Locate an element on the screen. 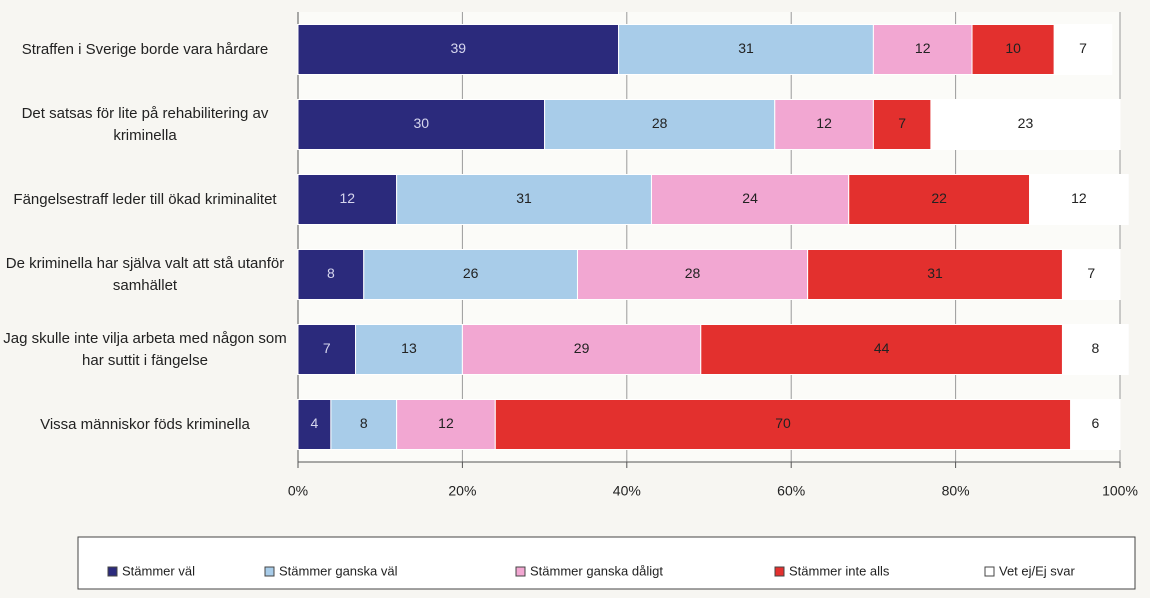 The image size is (1150, 598). value-label: 70 is located at coordinates (783, 423).